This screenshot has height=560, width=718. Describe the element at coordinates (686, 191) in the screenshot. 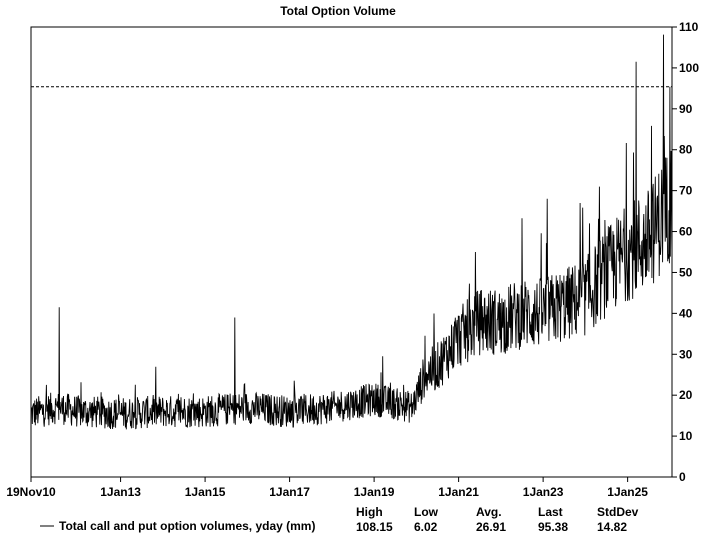

I see `y-tick-label: 70` at that location.